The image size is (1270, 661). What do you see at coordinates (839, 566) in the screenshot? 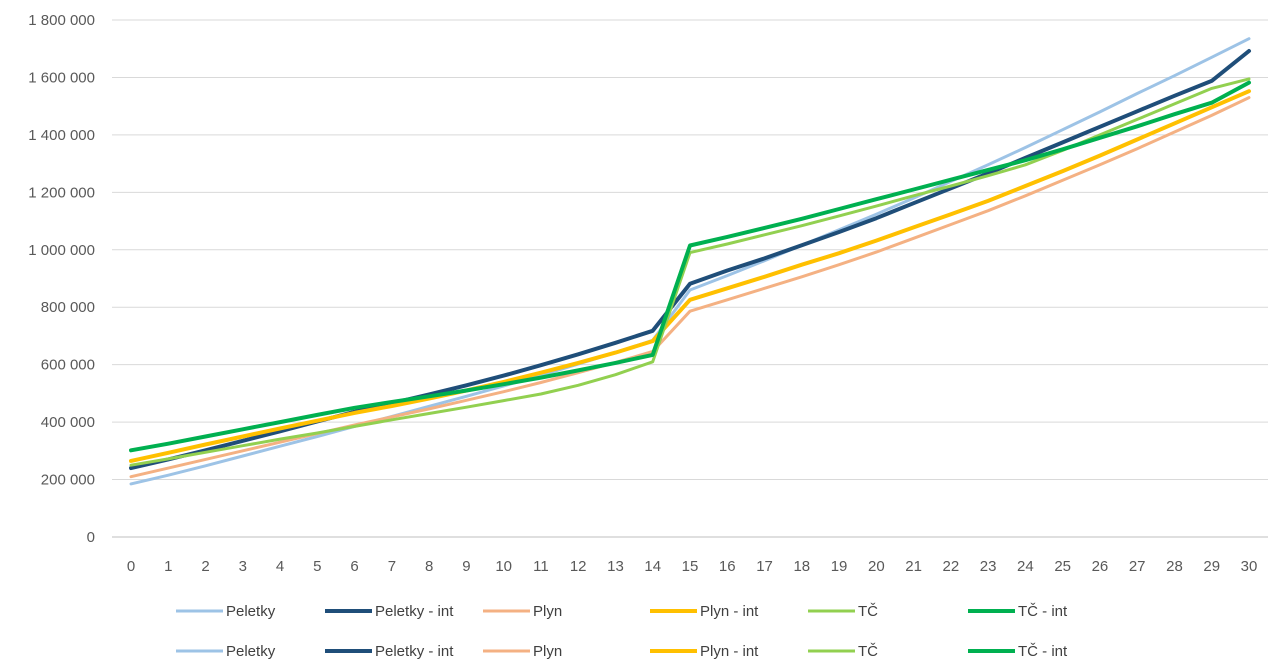
I see `x-tick-label: 19` at bounding box center [839, 566].